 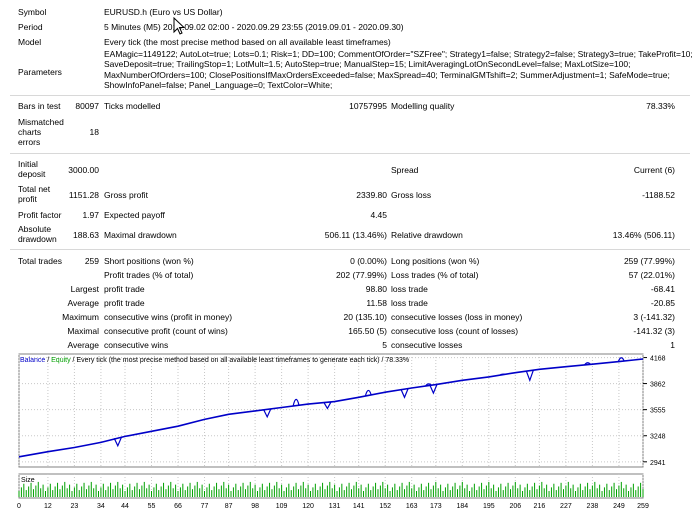 What do you see at coordinates (658, 437) in the screenshot?
I see `y-tick-label: 3248` at bounding box center [658, 437].